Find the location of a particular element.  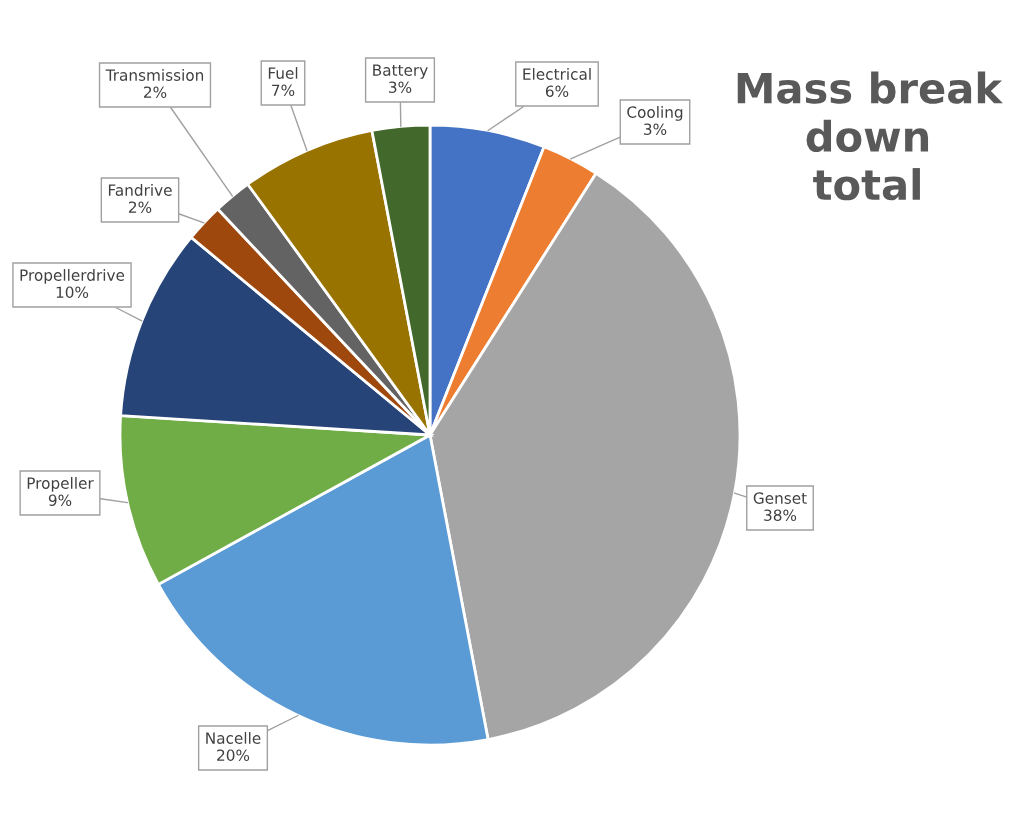

data-label: 20% is located at coordinates (233, 755).